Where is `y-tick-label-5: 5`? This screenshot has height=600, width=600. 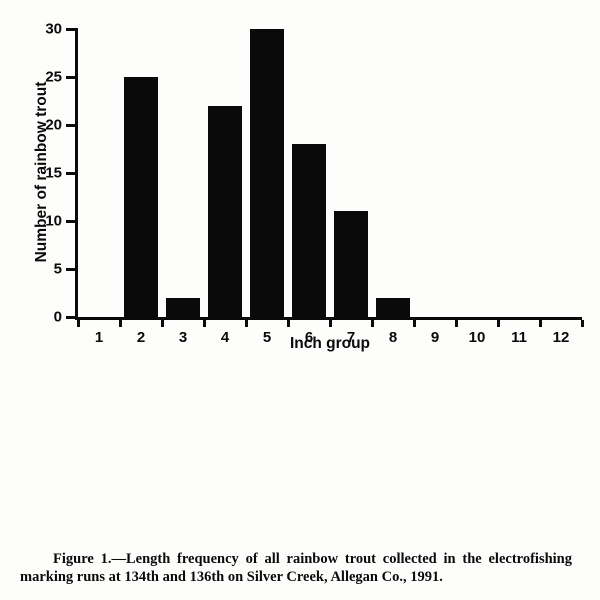 y-tick-label-5: 5 is located at coordinates (57, 269).